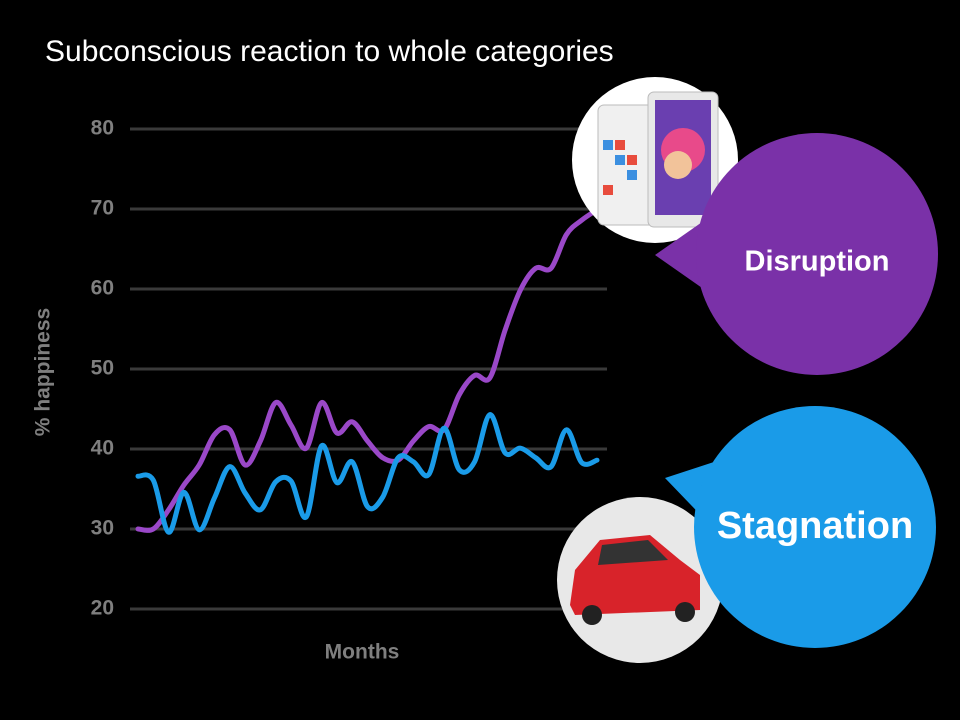 Image resolution: width=960 pixels, height=720 pixels. Describe the element at coordinates (362, 652) in the screenshot. I see `x-axis-label: Months` at that location.